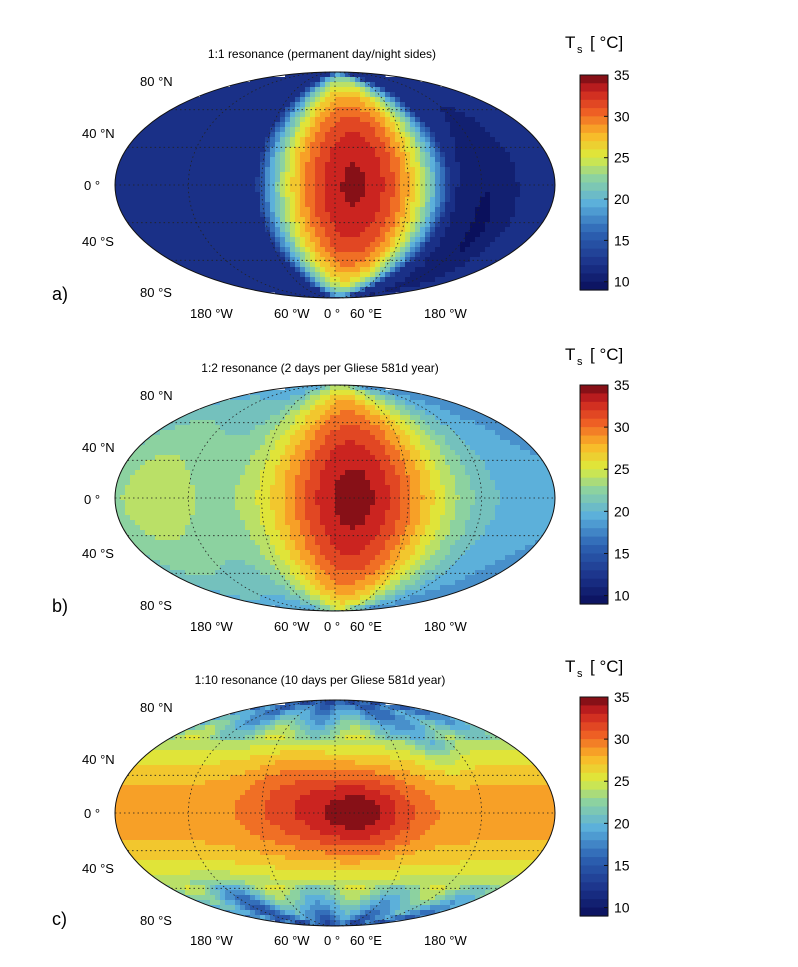  I want to click on graticule, so click(335, 498).